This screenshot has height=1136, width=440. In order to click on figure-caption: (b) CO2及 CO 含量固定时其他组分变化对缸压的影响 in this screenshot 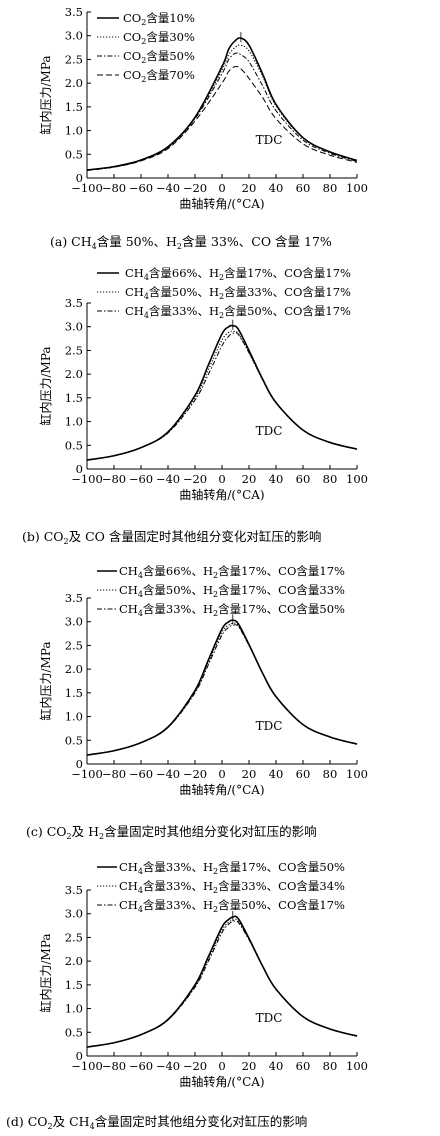, I will do `click(171, 537)`.